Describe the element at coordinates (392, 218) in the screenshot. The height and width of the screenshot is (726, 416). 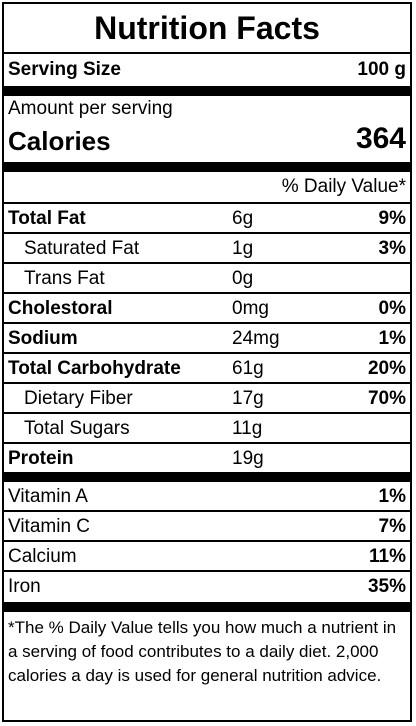
I see `nutrient-dv: 9%` at that location.